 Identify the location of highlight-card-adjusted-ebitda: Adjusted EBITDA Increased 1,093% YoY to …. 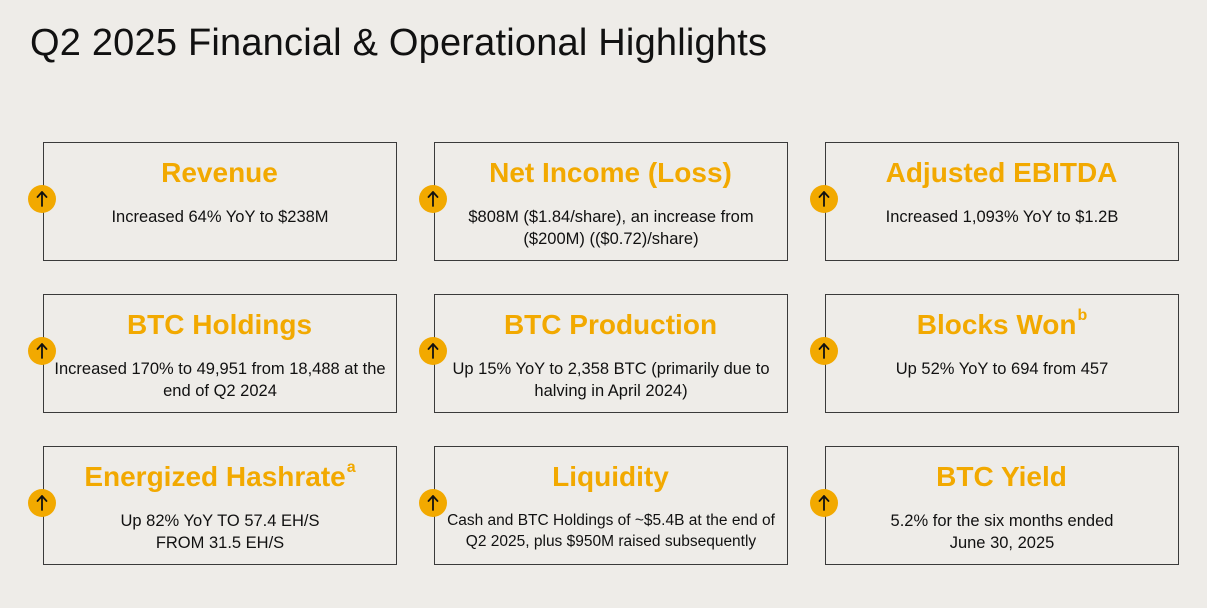
(994, 201).